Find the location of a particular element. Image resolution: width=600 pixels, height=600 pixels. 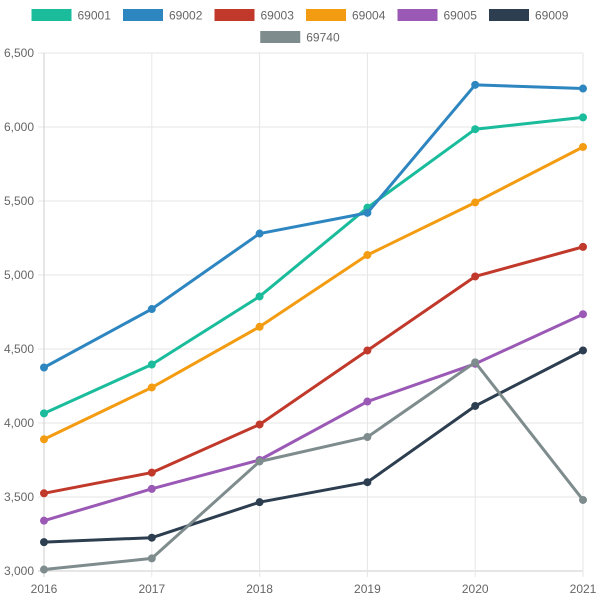

legend: 69001 69002 69003 69004 69005 69009 69740 is located at coordinates (300, 27).